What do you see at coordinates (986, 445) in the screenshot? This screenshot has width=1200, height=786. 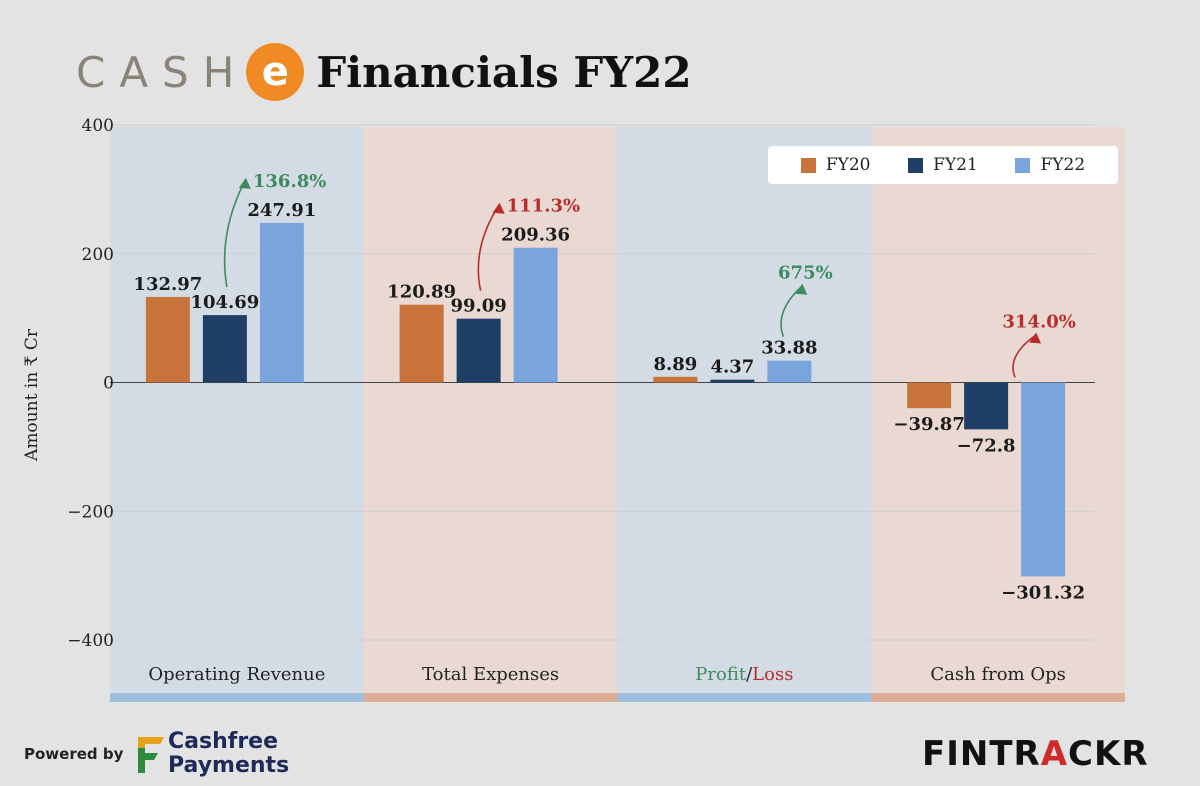 I see `data-label: −72.8` at bounding box center [986, 445].